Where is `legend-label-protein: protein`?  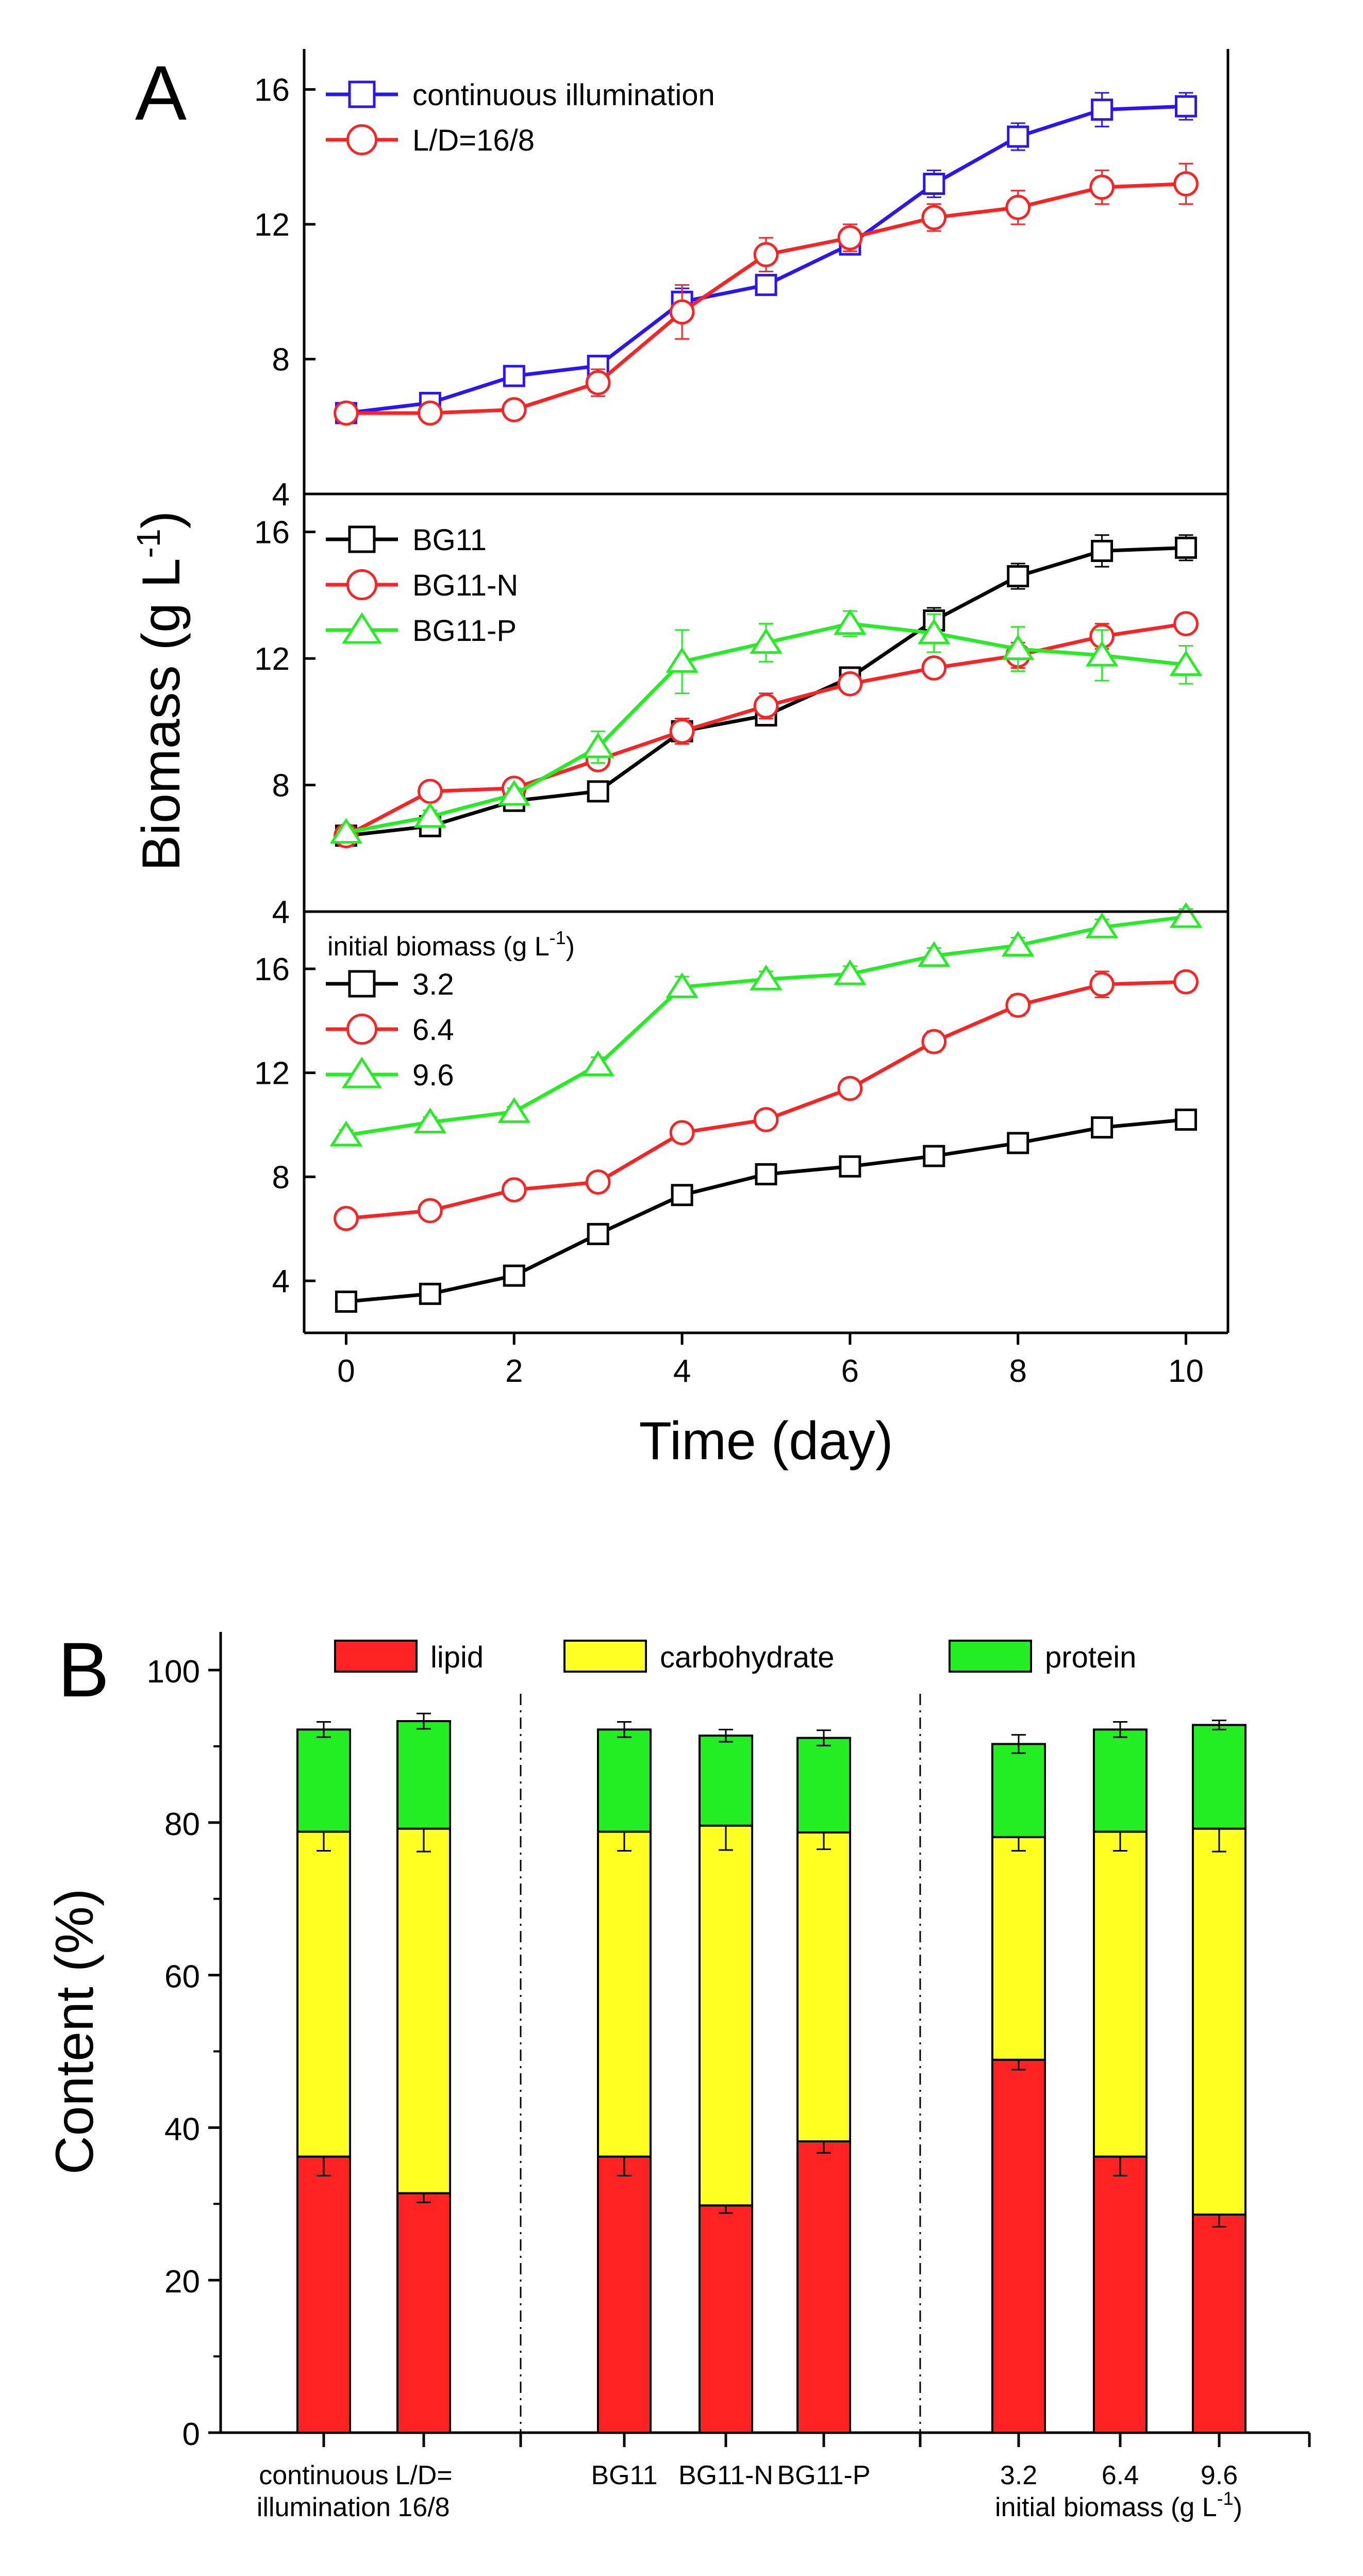 legend-label-protein: protein is located at coordinates (1090, 1658).